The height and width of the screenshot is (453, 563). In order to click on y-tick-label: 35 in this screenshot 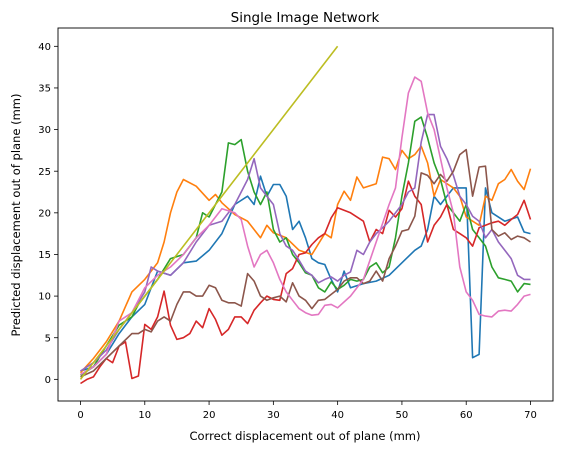, I will do `click(44, 89)`.